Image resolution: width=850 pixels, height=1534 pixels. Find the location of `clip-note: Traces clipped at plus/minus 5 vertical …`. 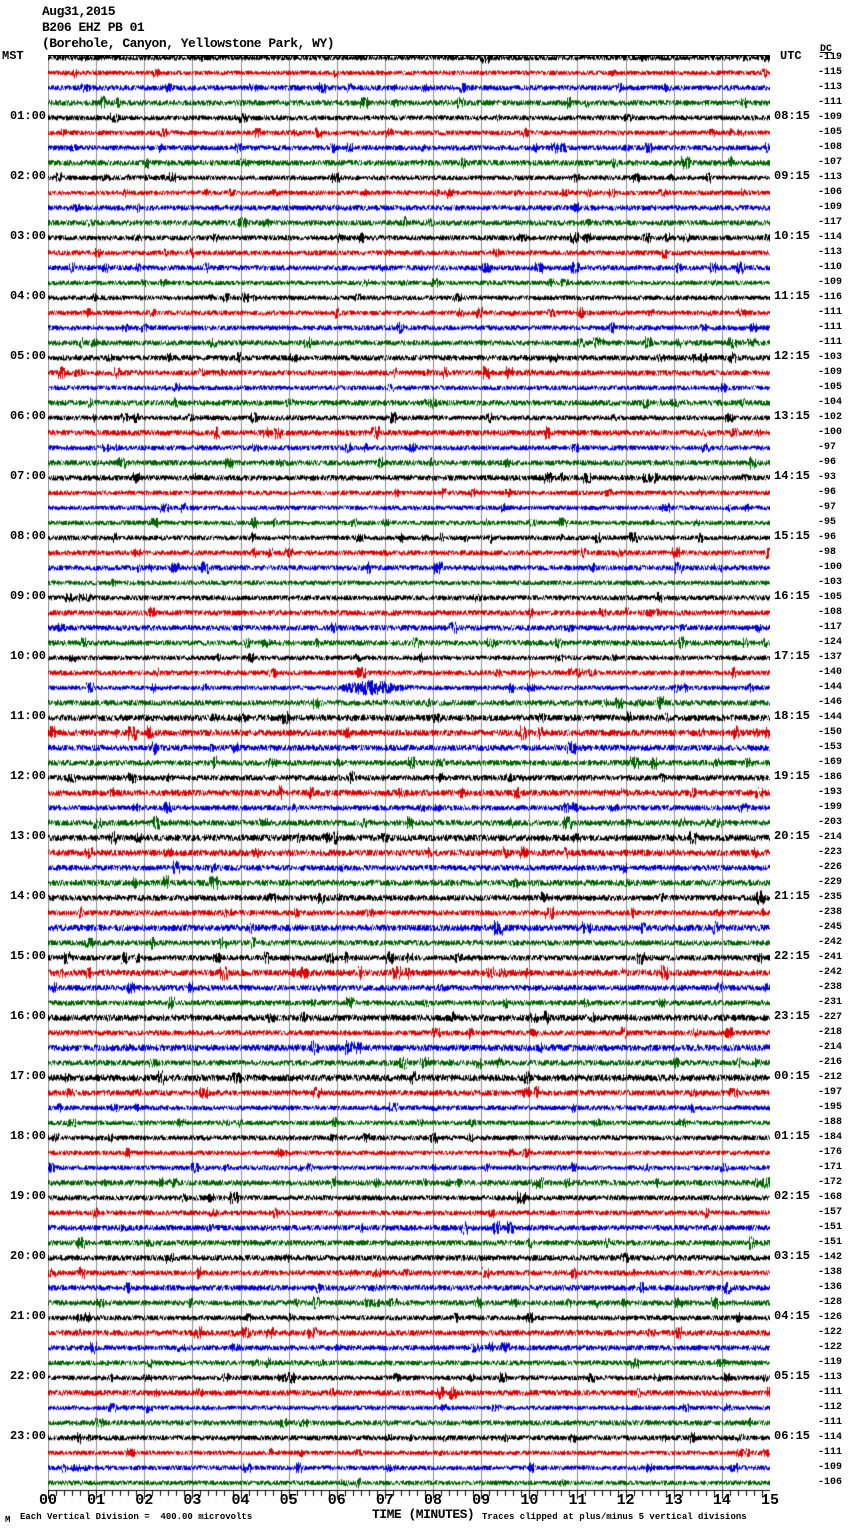

clip-note: Traces clipped at plus/minus 5 vertical … is located at coordinates (614, 1517).